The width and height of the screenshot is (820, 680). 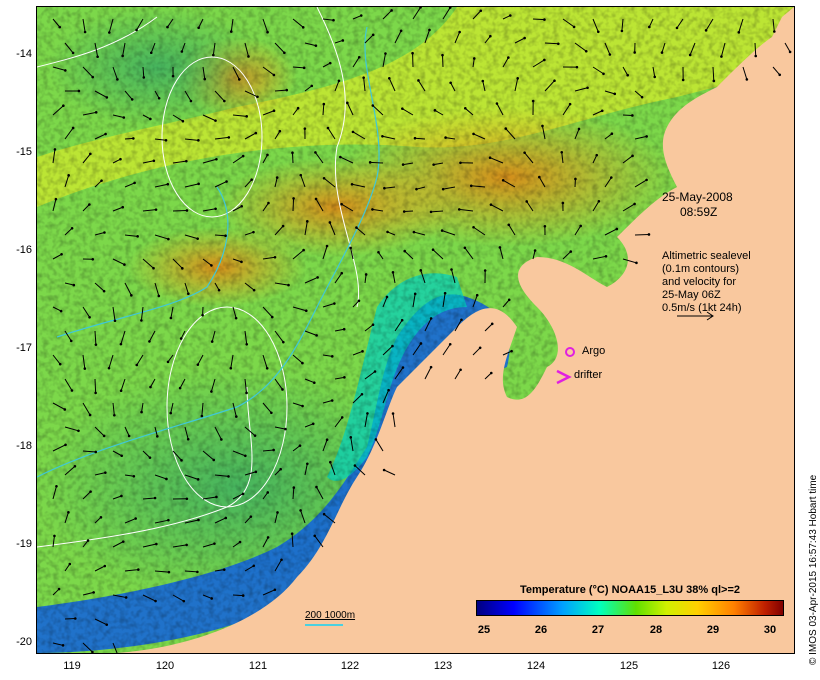 I want to click on colorbar, so click(x=630, y=608).